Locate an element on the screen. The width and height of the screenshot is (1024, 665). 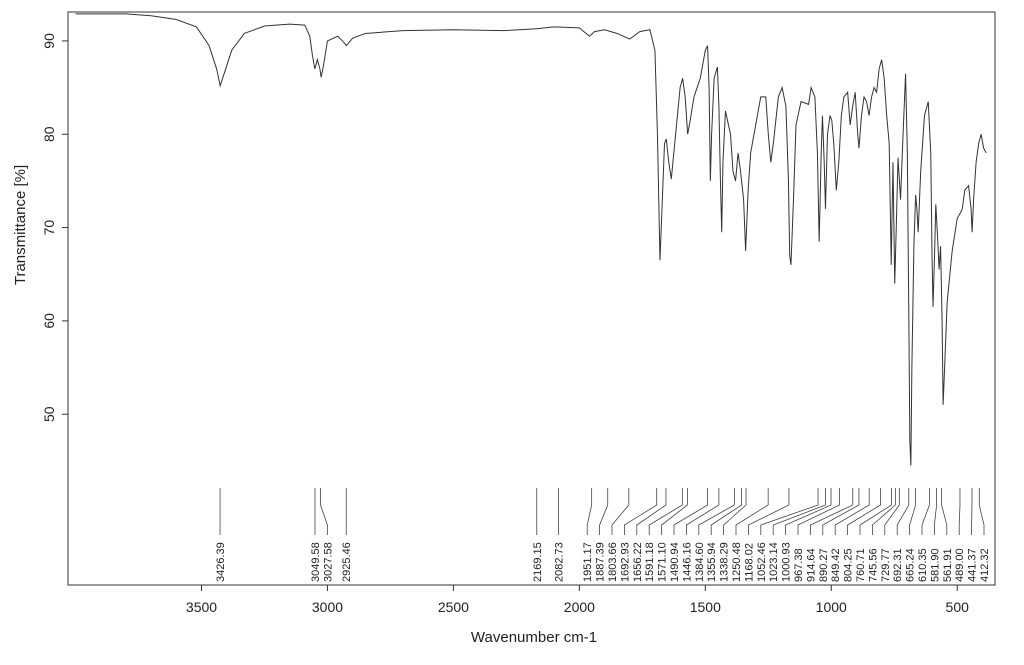
peak-label: 890.27 is located at coordinates (824, 565).